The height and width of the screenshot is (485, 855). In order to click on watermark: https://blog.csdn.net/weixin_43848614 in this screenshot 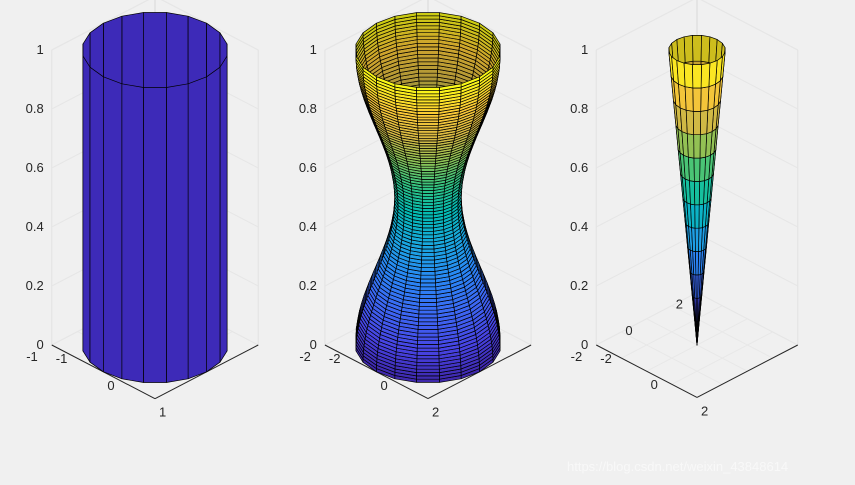, I will do `click(677, 466)`.